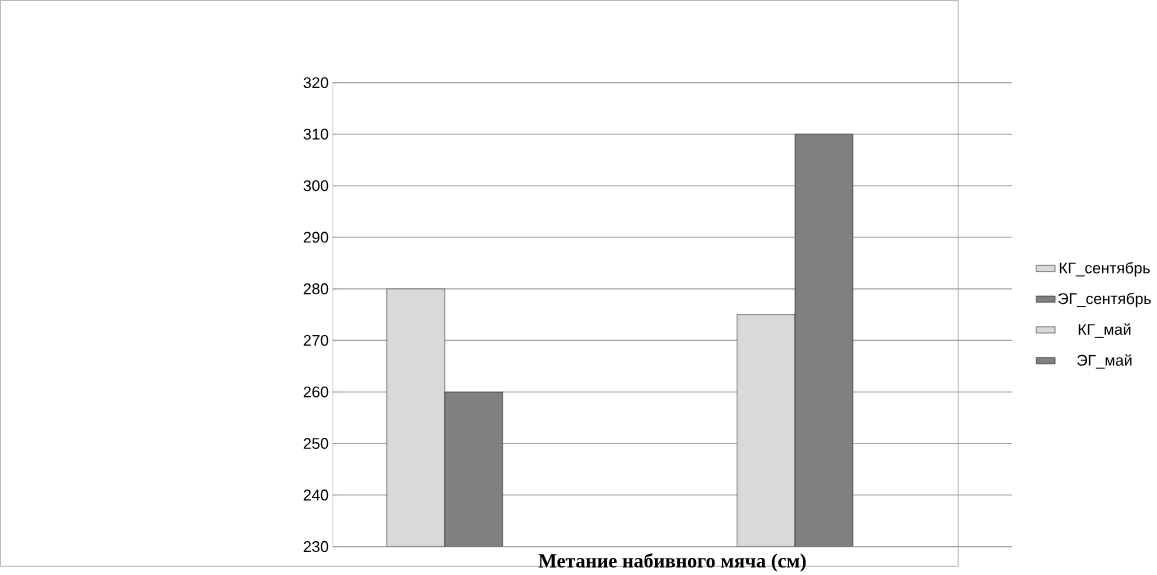 This screenshot has height=575, width=1157. Describe the element at coordinates (1104, 330) in the screenshot. I see `legend-label: КГ_май` at that location.